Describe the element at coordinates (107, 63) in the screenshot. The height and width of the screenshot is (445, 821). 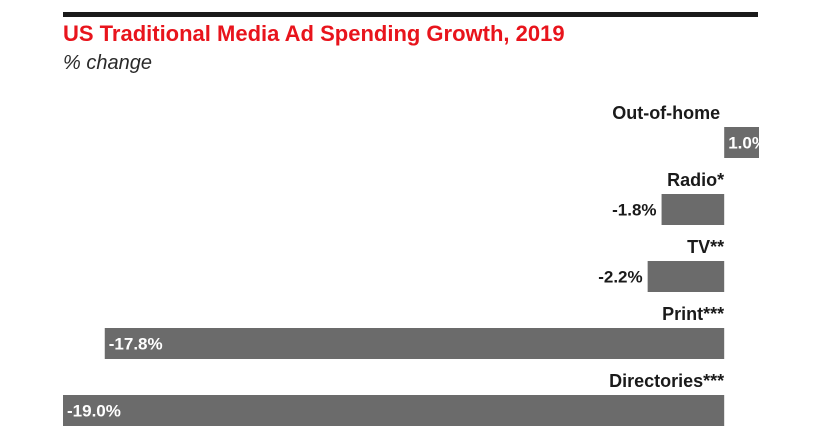
I see `chart-subtitle: % change` at that location.